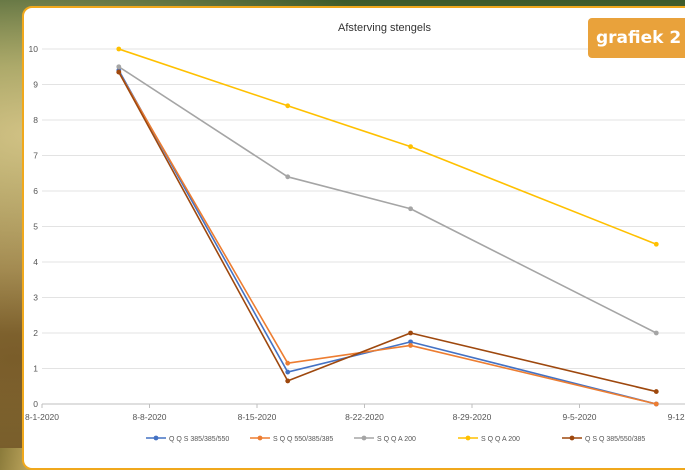 The height and width of the screenshot is (470, 685). I want to click on x-tick-label: 8-15-2020, so click(257, 417).